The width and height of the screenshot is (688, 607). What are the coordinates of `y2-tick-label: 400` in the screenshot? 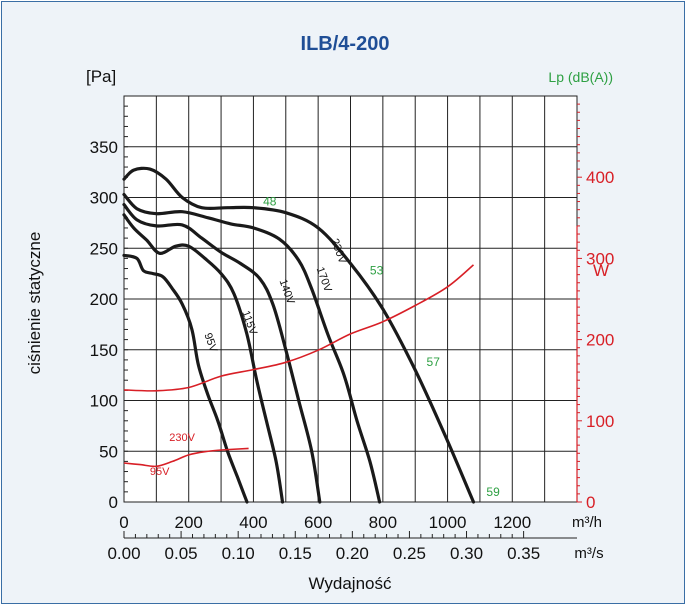 It's located at (600, 177).